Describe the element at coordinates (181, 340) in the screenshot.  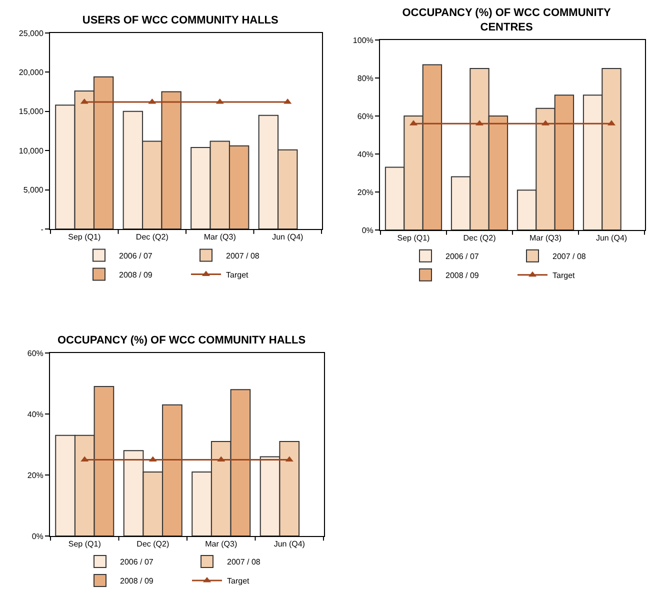
I see `chart-title: OCCUPANCY (%) OF WCC COMMUNITY HALLS` at that location.